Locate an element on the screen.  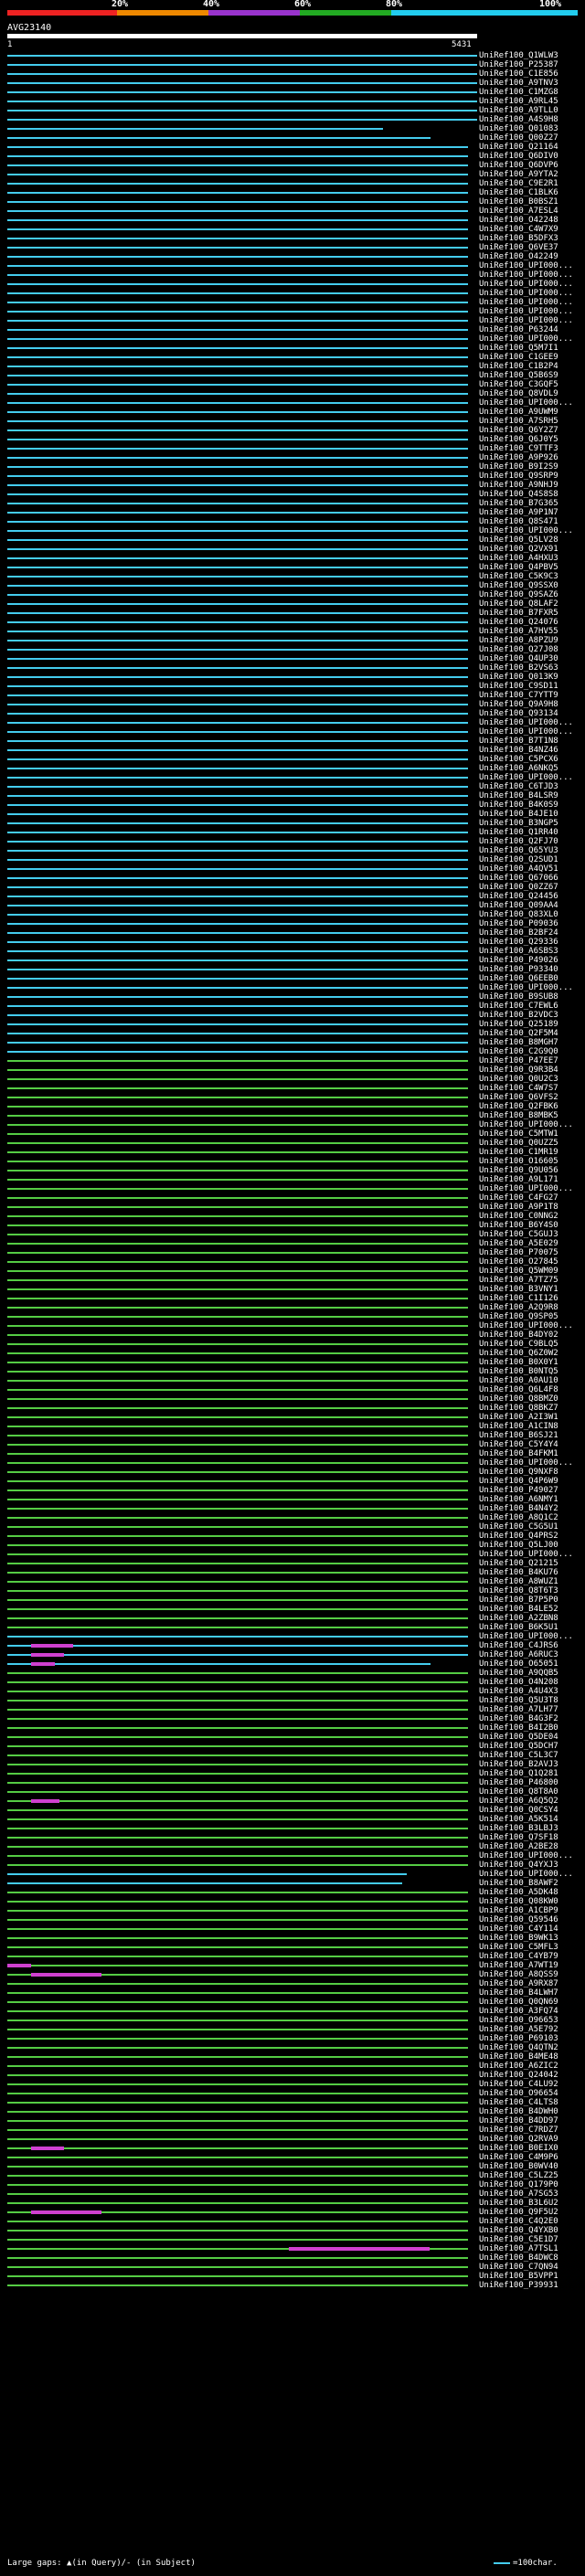
hit-row: UniRef100_B0X0Y1 is located at coordinates (293, 1362).